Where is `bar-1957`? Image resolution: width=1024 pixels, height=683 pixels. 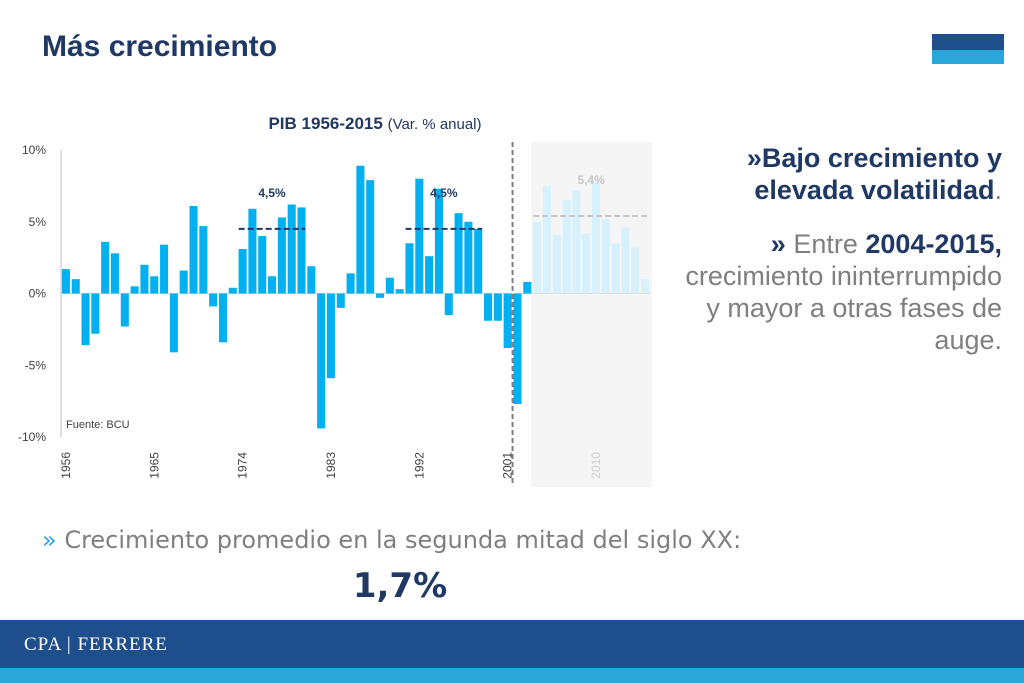 bar-1957 is located at coordinates (75, 286).